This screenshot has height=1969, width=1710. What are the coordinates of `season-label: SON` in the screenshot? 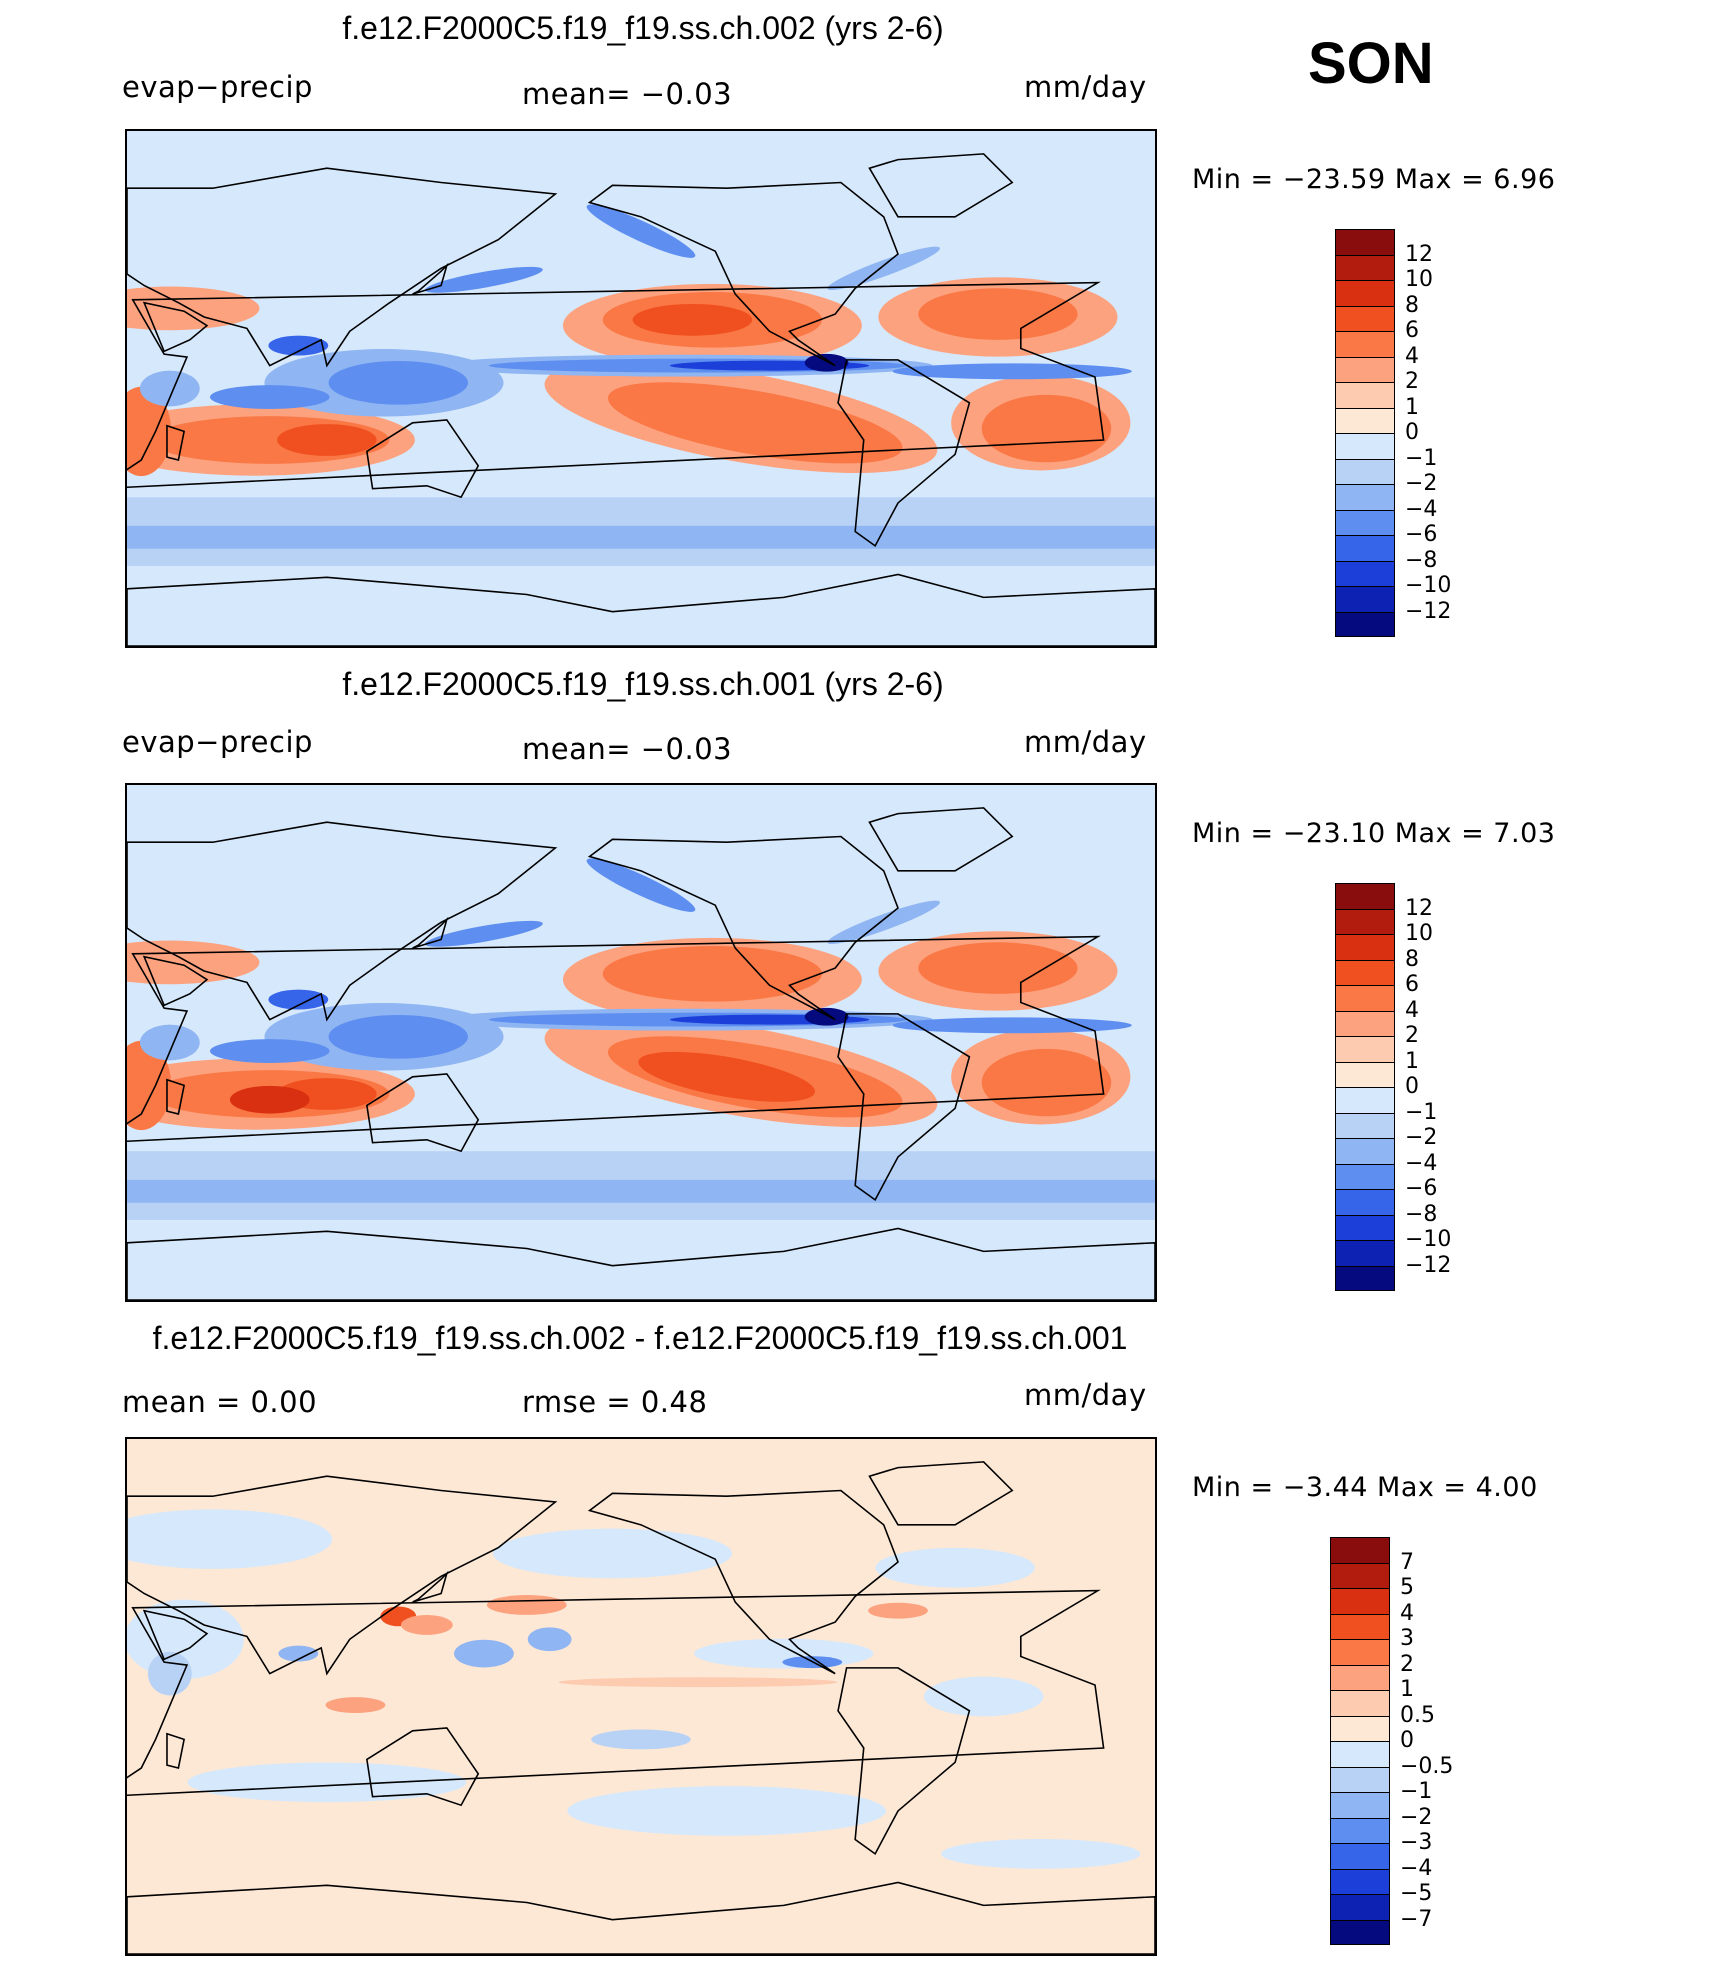 It's located at (1371, 63).